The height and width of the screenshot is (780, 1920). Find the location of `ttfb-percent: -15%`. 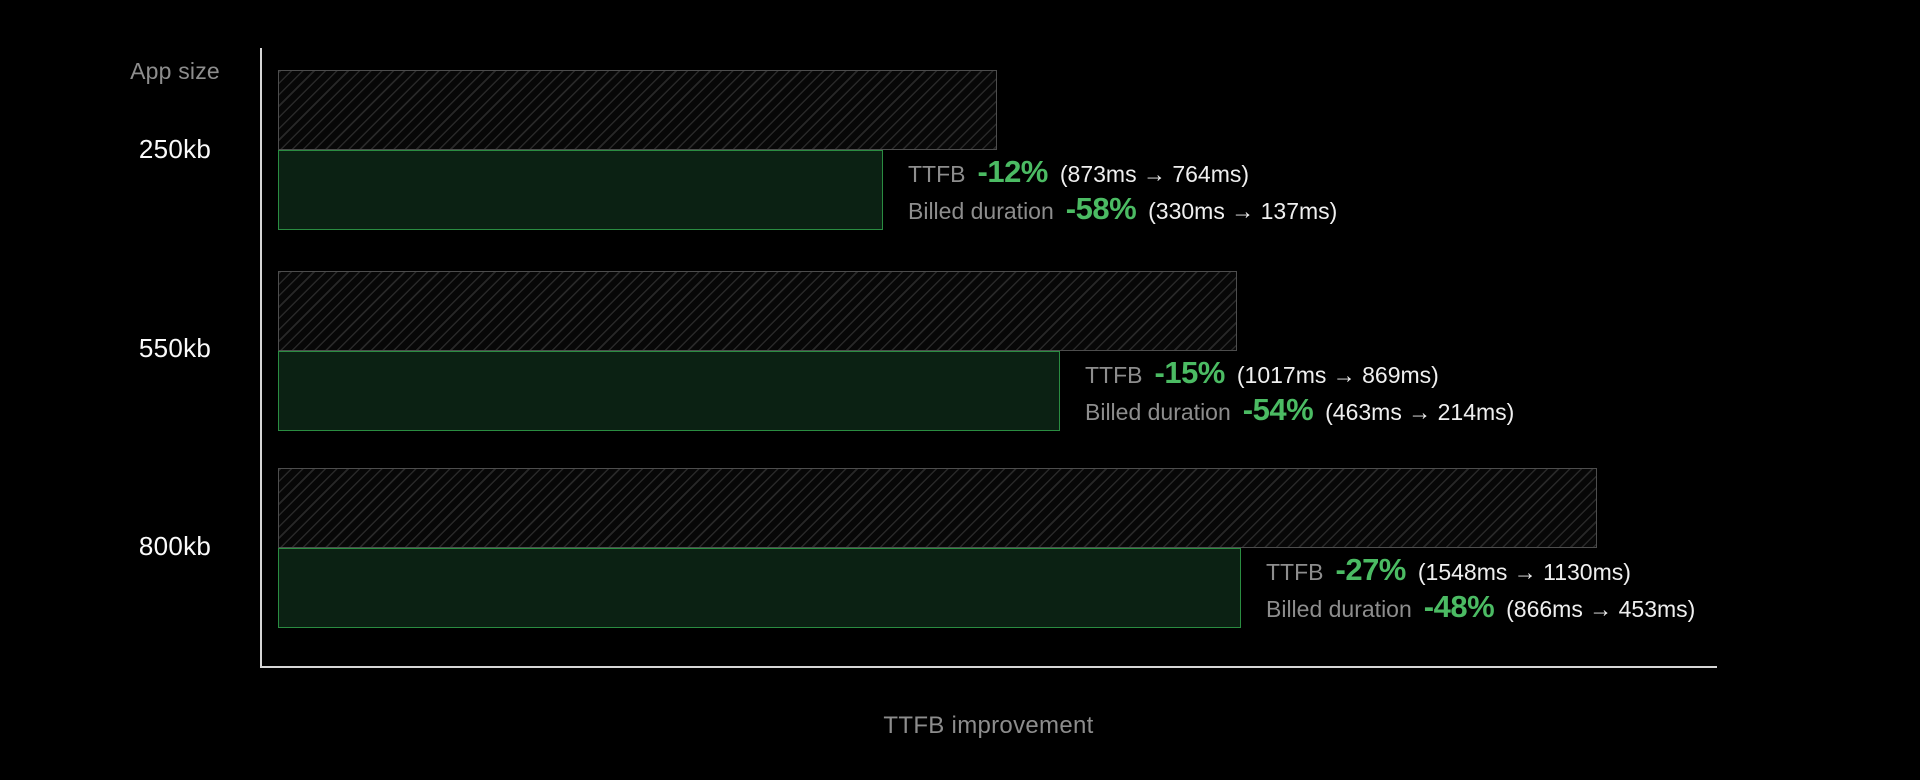

ttfb-percent: -15% is located at coordinates (1190, 372).